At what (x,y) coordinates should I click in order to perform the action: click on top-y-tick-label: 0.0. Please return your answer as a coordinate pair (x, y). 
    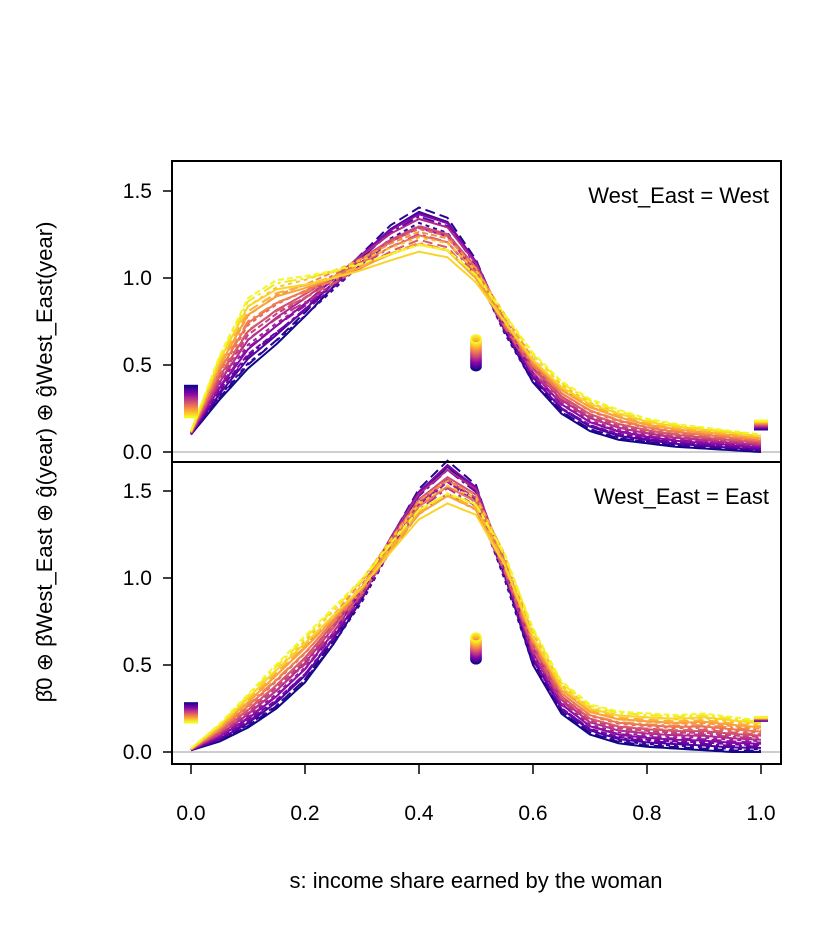
    Looking at the image, I should click on (137, 452).